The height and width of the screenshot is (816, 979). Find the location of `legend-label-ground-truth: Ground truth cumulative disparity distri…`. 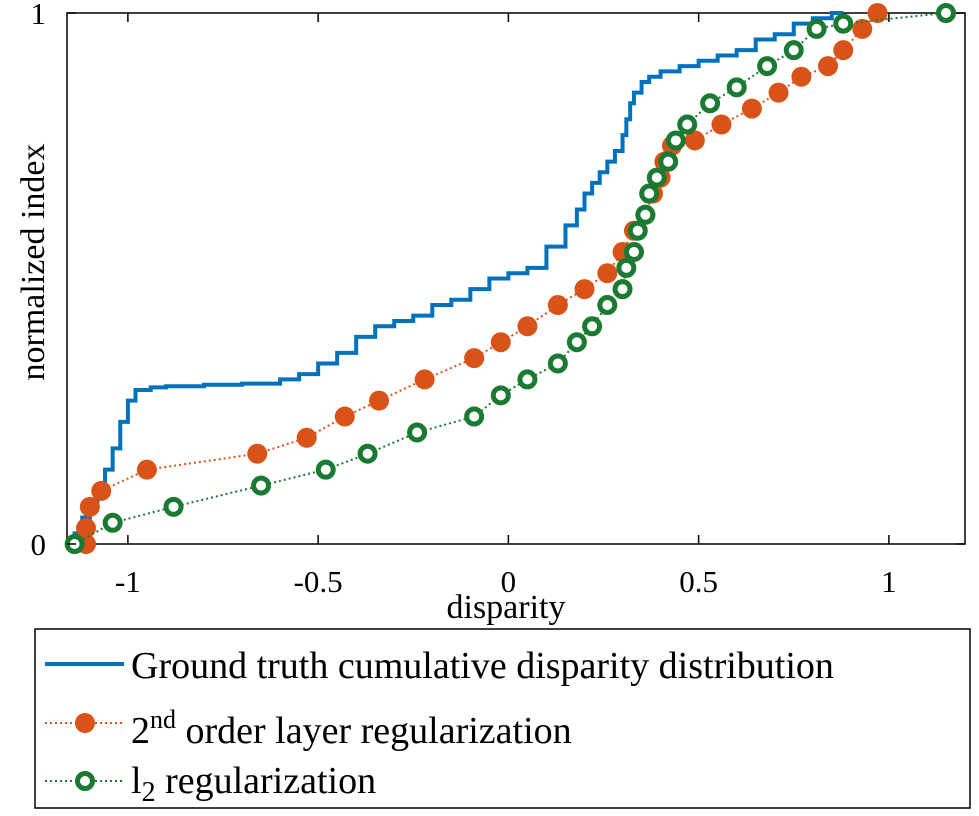

legend-label-ground-truth: Ground truth cumulative disparity distri… is located at coordinates (482, 666).